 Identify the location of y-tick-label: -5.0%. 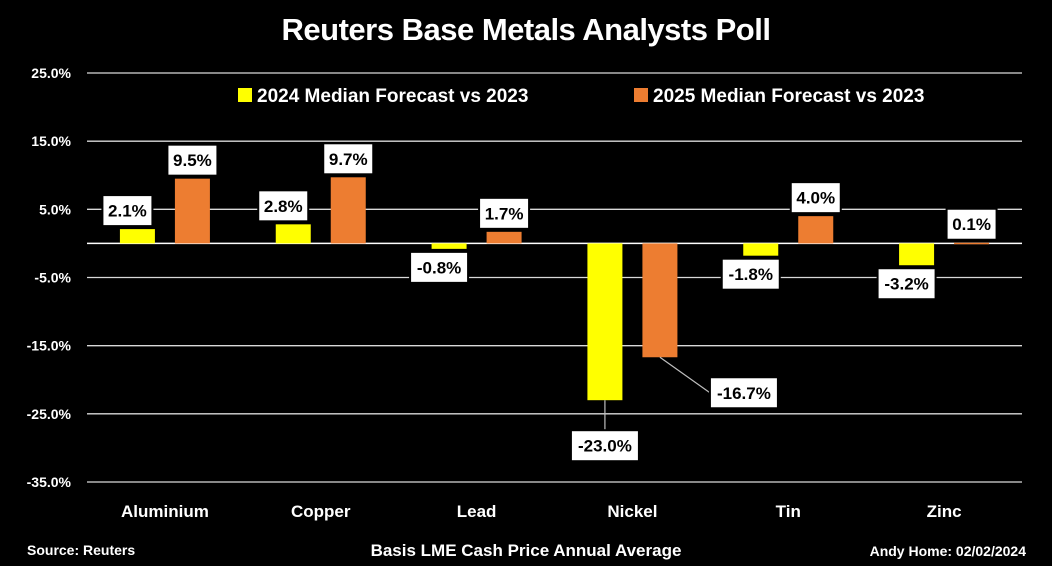
(52, 278).